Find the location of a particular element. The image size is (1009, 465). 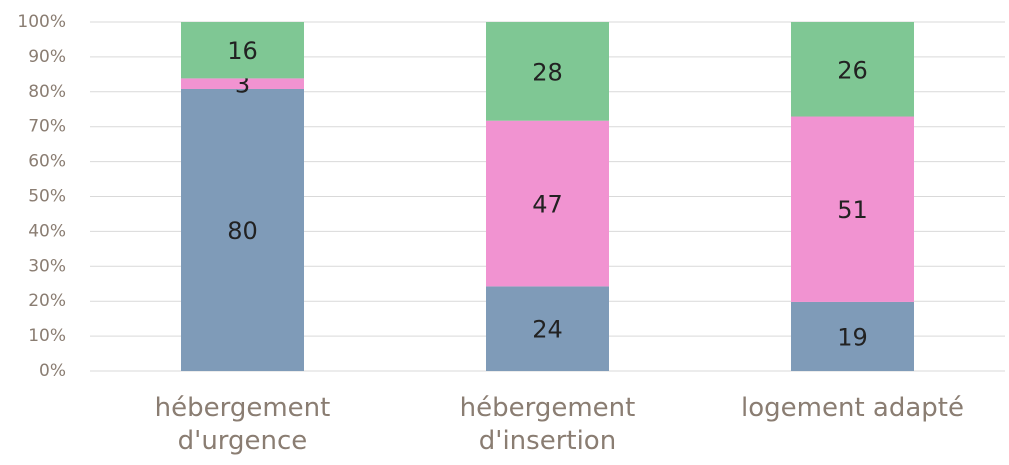

x-tick-label: hébergement d'insertion is located at coordinates (547, 424).